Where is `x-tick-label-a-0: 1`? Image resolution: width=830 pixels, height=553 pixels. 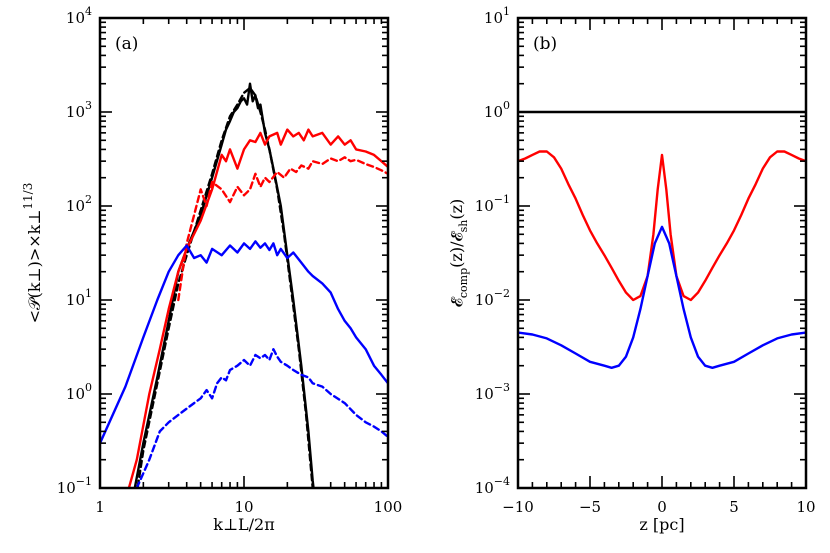
x-tick-label-a-0: 1 is located at coordinates (100, 507).